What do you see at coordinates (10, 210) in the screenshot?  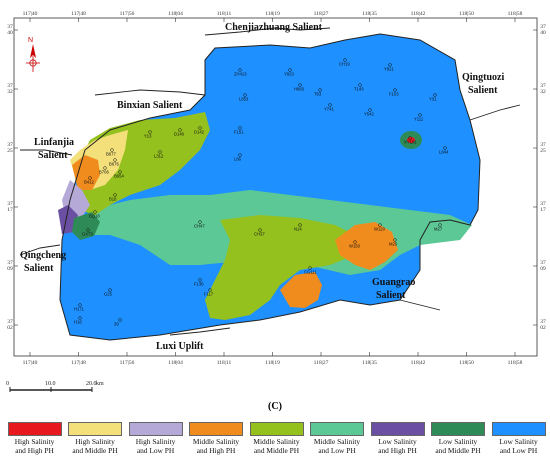 I see `left-tick-min: 17` at bounding box center [10, 210].